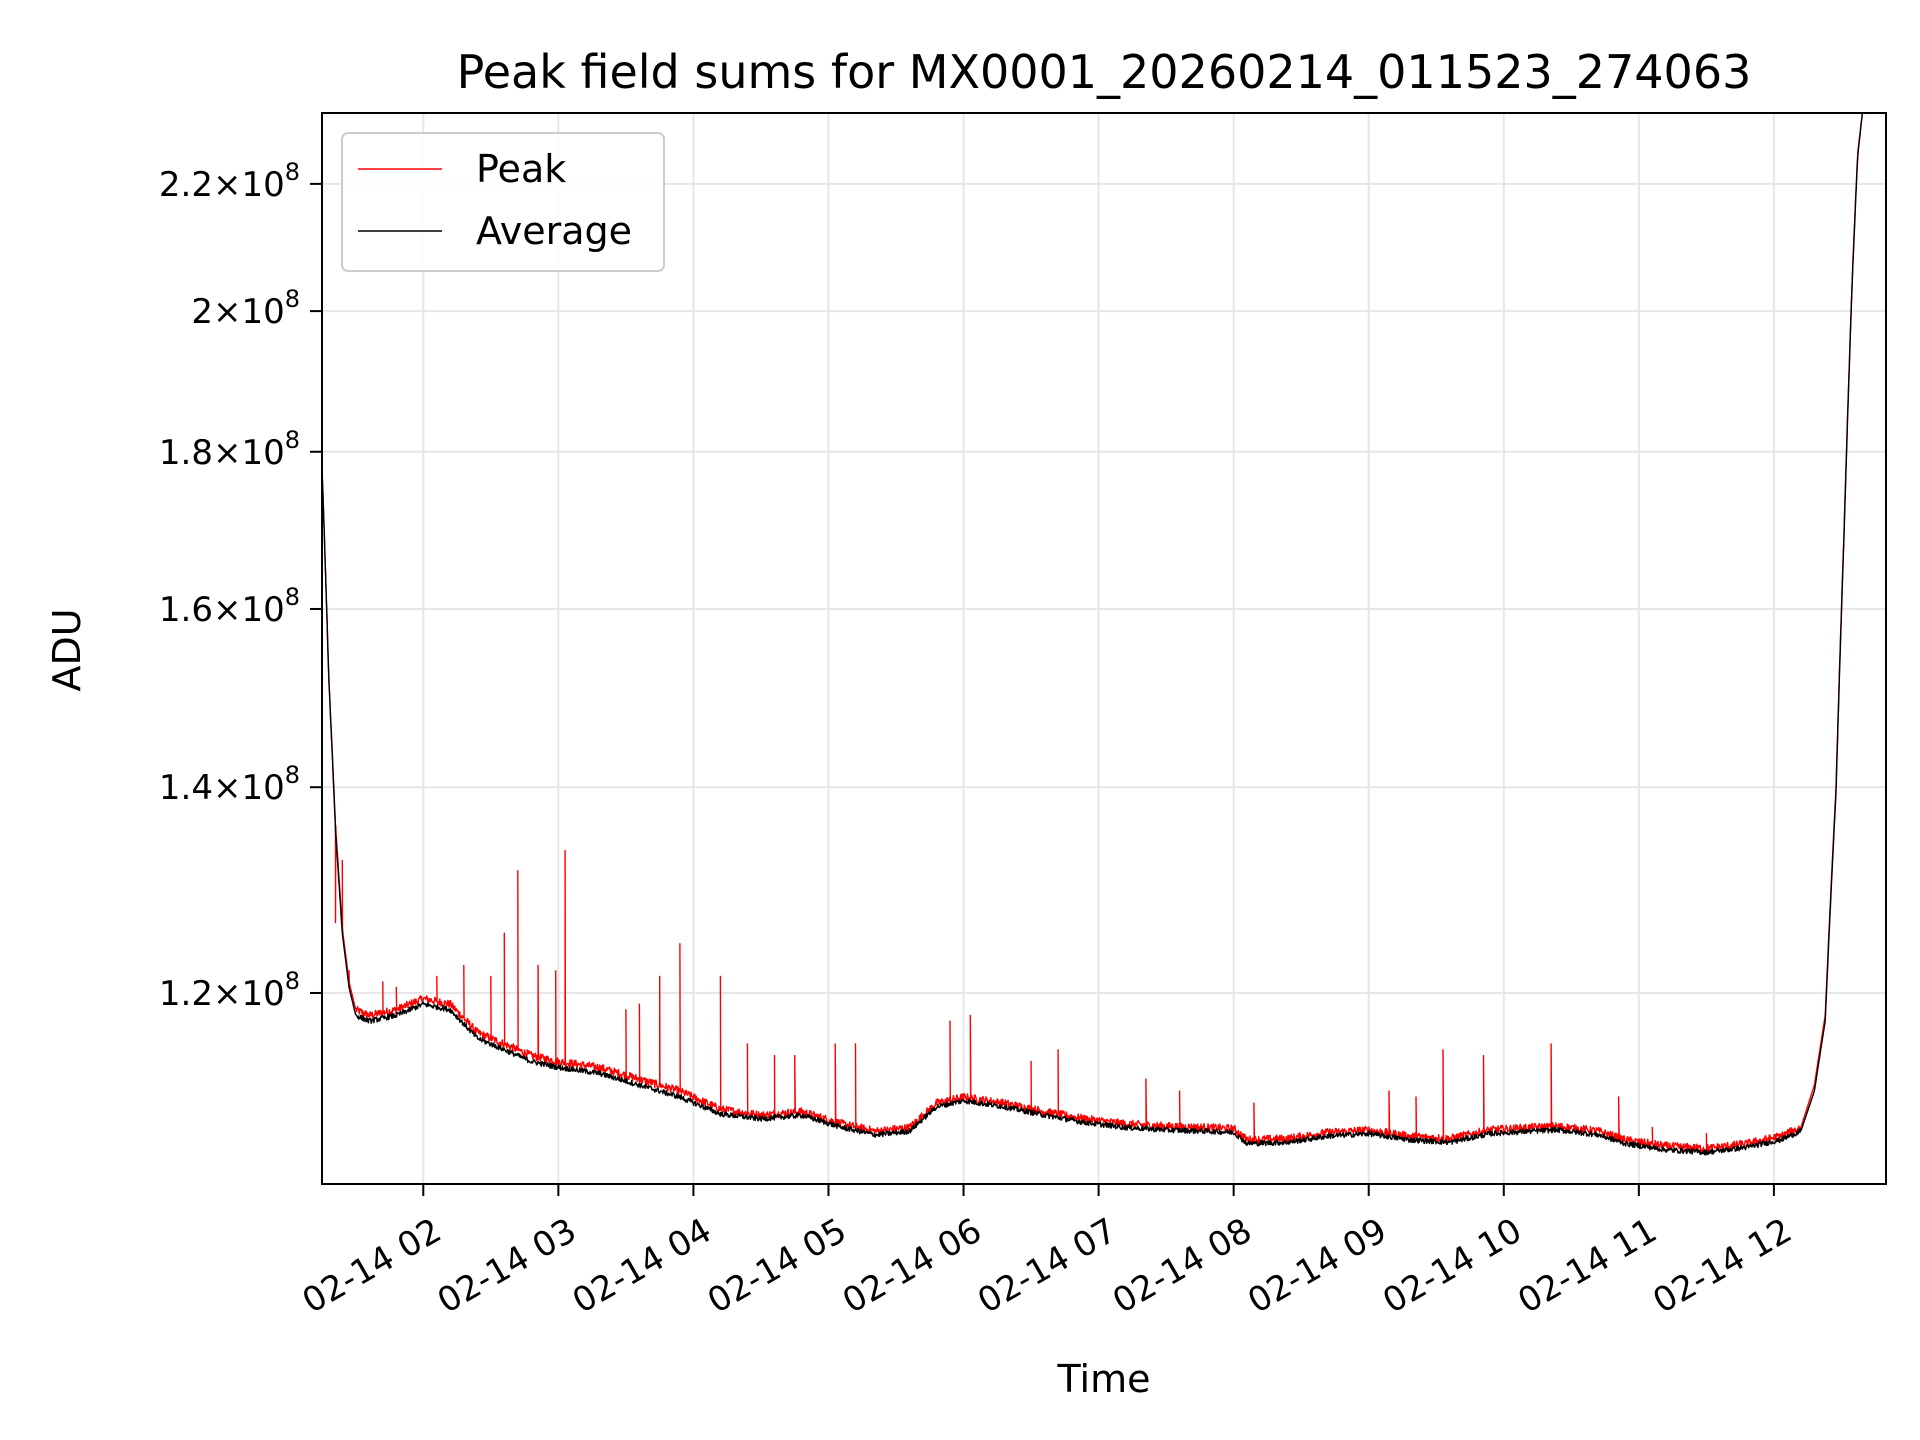 The height and width of the screenshot is (1440, 1920). Describe the element at coordinates (229, 990) in the screenshot. I see `y-tick-label: 1.2×10⁸` at that location.